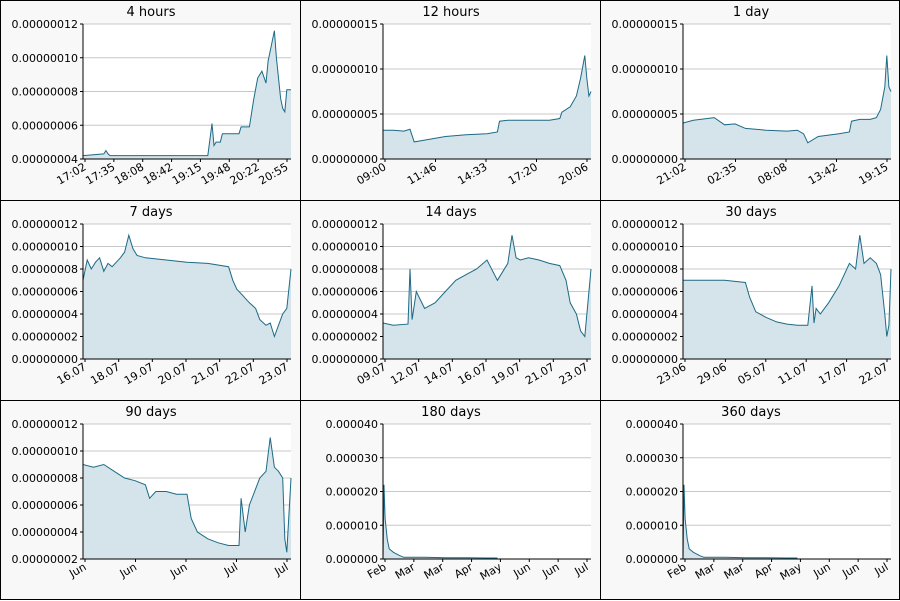  I want to click on x-tick-label: 20:22, so click(245, 173).